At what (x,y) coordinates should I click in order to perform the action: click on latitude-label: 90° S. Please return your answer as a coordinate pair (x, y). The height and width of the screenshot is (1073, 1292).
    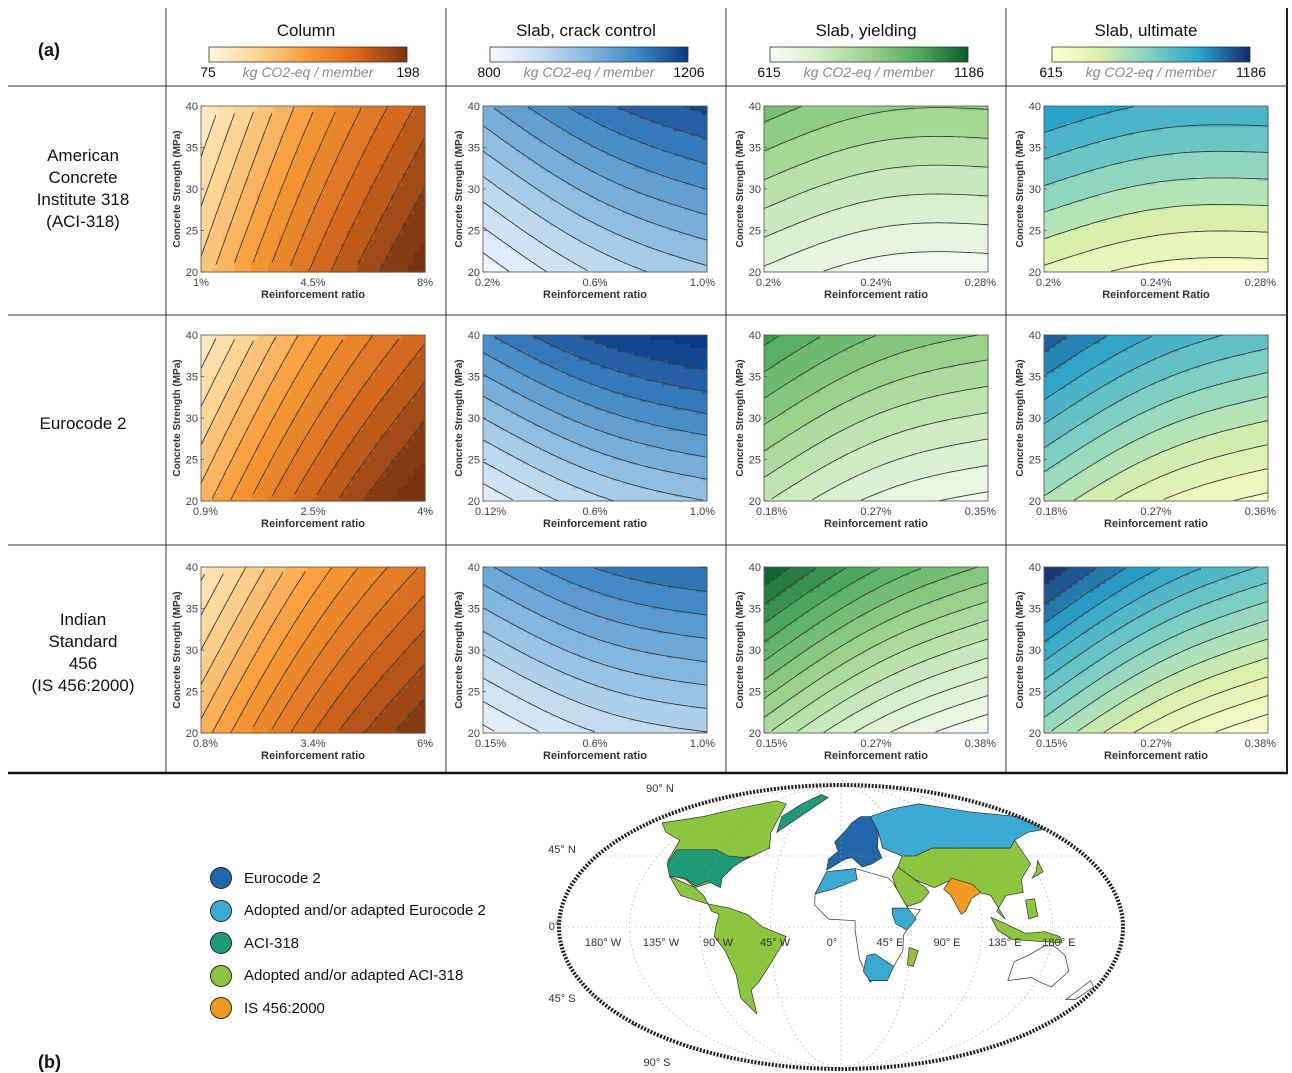
    Looking at the image, I should click on (656, 1063).